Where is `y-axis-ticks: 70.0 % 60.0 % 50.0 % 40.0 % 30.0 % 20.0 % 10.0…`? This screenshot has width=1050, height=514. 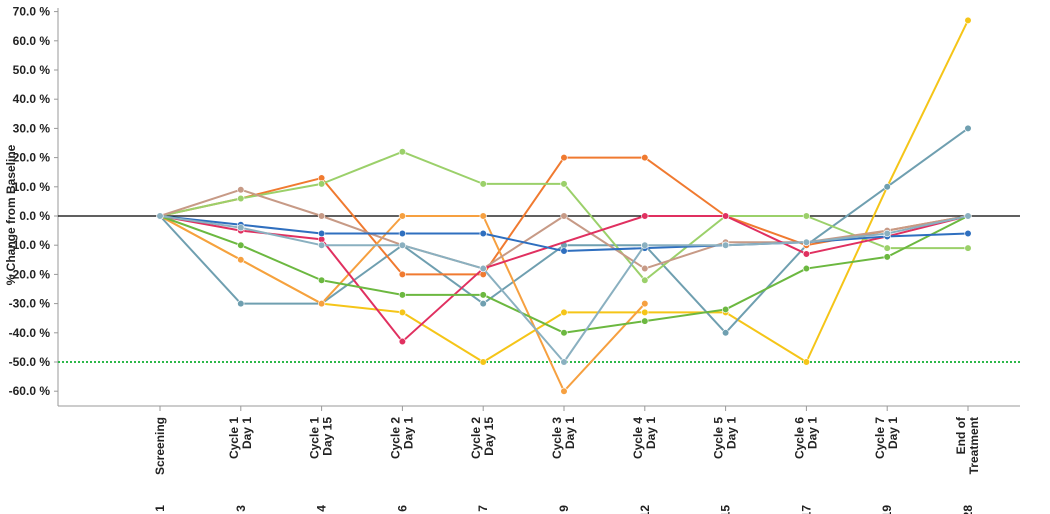 y-axis-ticks: 70.0 % 60.0 % 50.0 % 40.0 % 30.0 % 20.0 % 10.0… is located at coordinates (33, 201).